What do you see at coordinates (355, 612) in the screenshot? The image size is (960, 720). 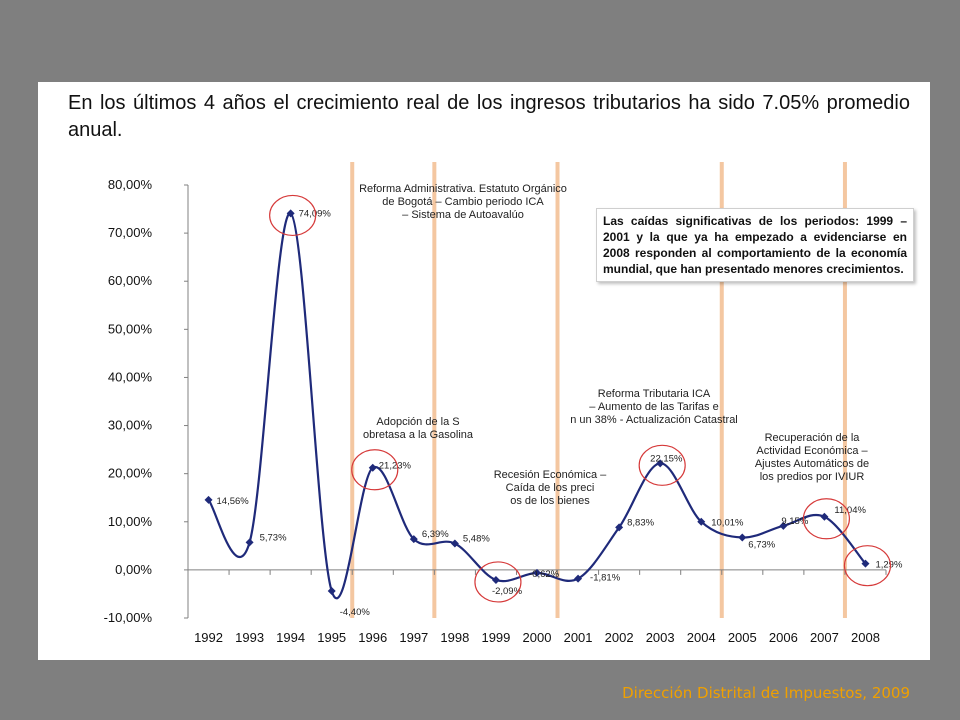 I see `data-label: -4,40%` at bounding box center [355, 612].